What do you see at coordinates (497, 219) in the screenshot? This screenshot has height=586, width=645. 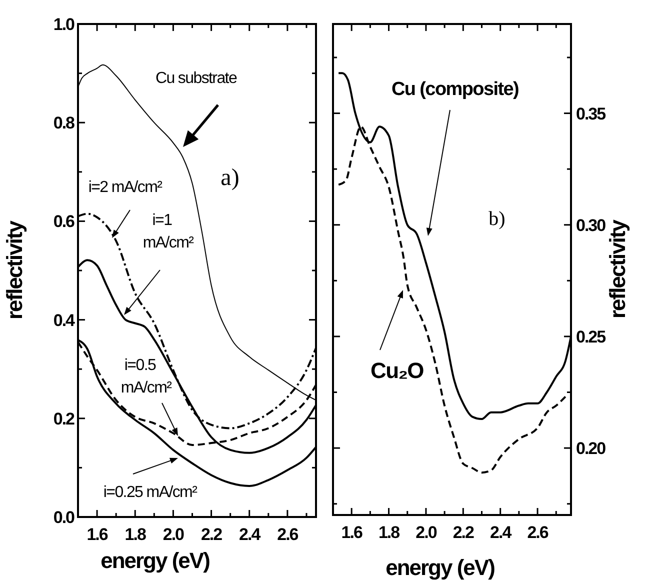 I see `annotation: b)` at bounding box center [497, 219].